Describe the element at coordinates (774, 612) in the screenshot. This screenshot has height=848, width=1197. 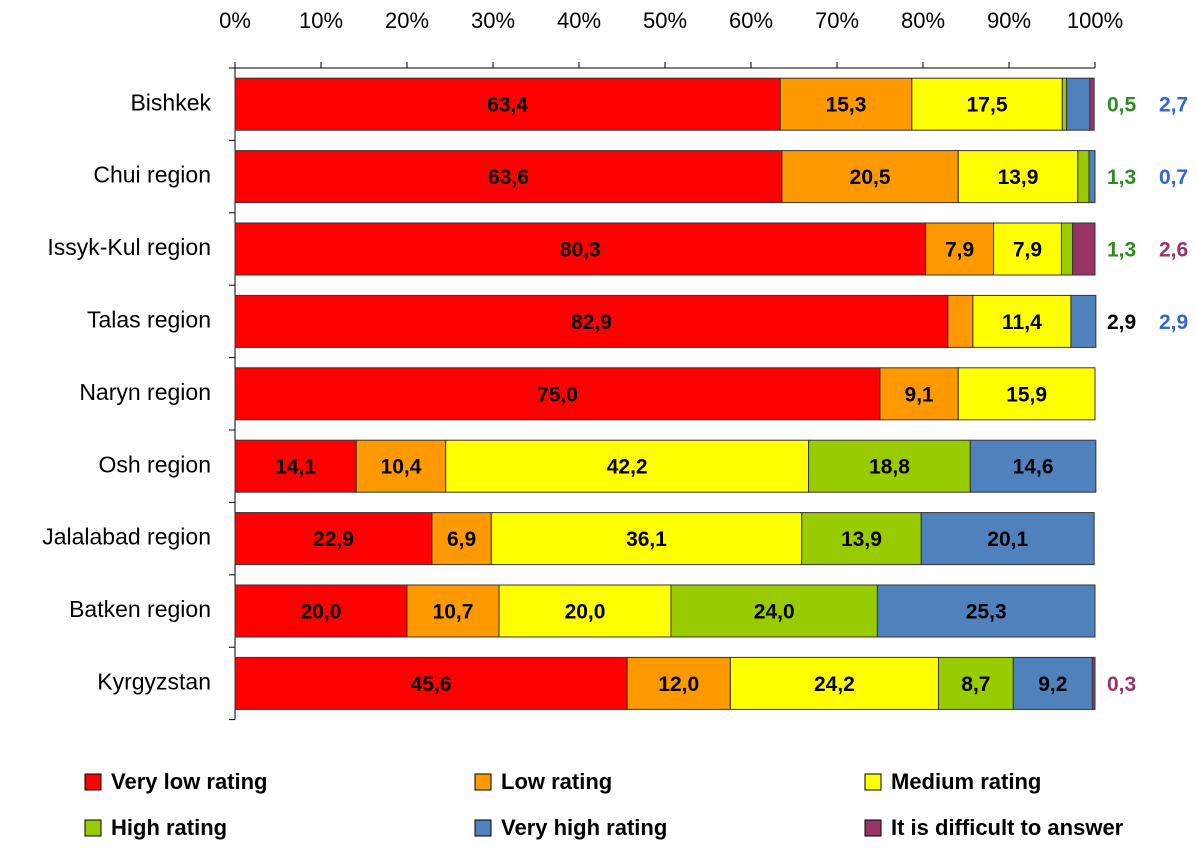
I see `value-label: 24,0` at that location.